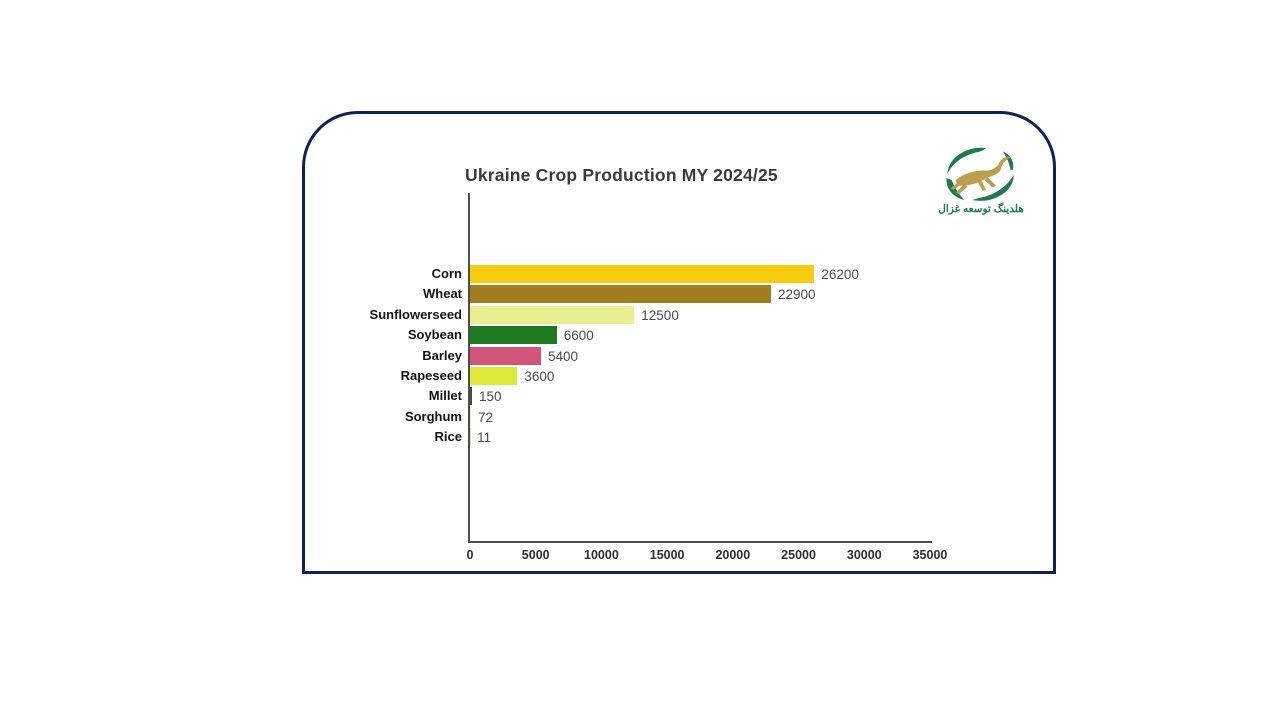  What do you see at coordinates (552, 314) in the screenshot?
I see `bar-sunflowerseed` at bounding box center [552, 314].